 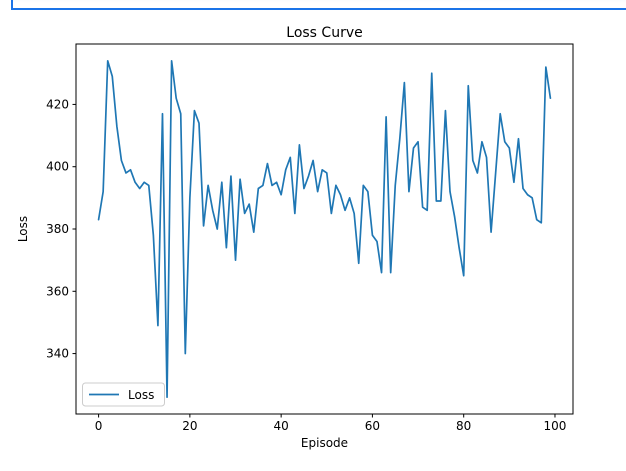 I want to click on y-axis-ticks: 340 360 380 400 420, so click(x=61, y=229).